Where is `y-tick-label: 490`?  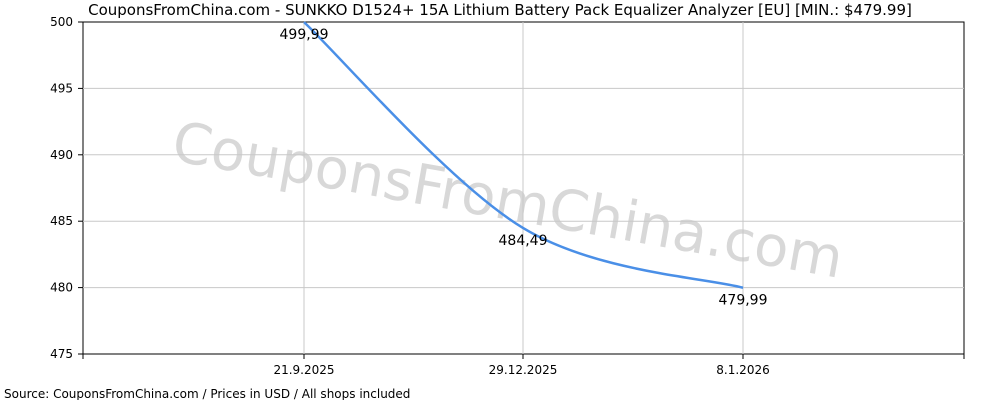
y-tick-label: 490 is located at coordinates (61, 155).